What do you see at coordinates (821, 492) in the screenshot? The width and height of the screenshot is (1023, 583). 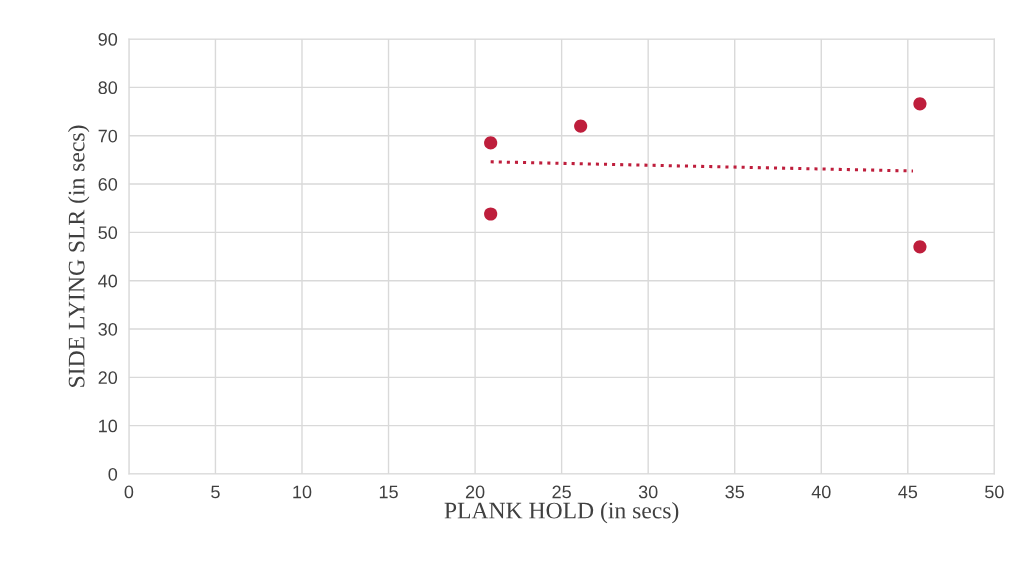 I see `x-tick-label: 40` at bounding box center [821, 492].